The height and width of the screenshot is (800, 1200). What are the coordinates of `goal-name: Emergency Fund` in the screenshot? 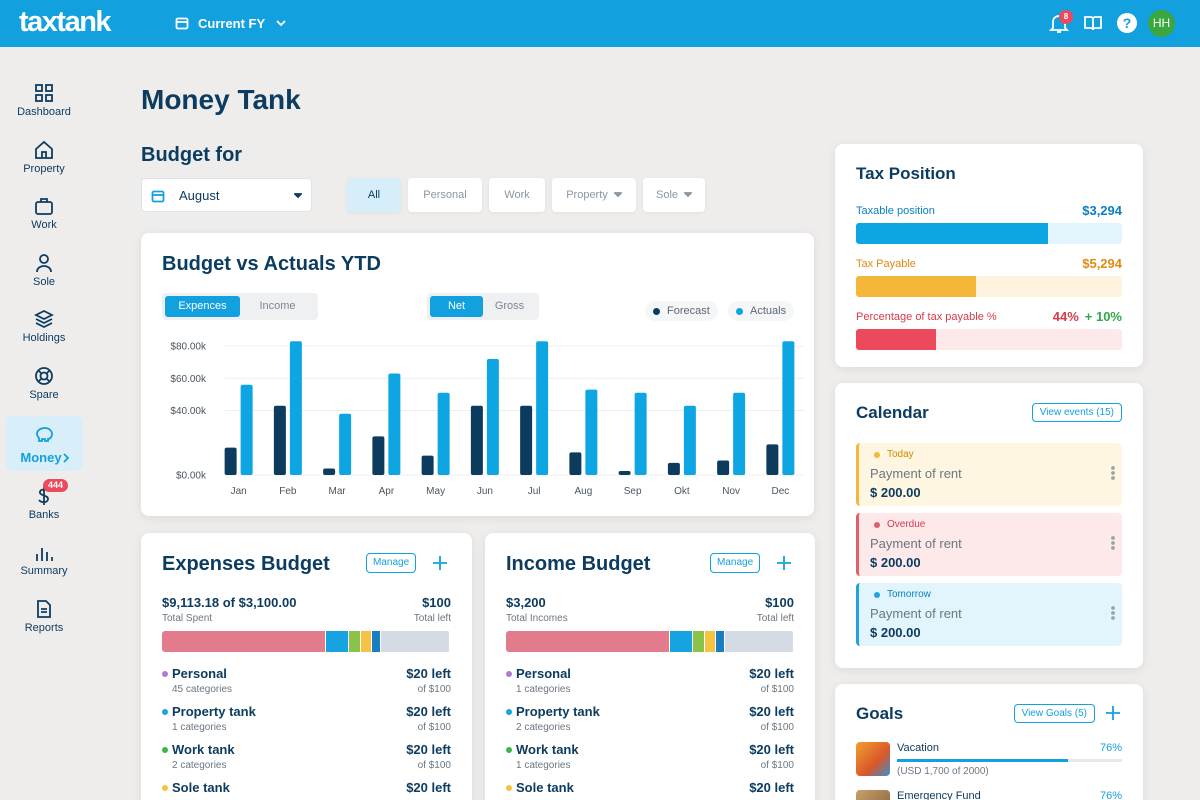 It's located at (939, 795).